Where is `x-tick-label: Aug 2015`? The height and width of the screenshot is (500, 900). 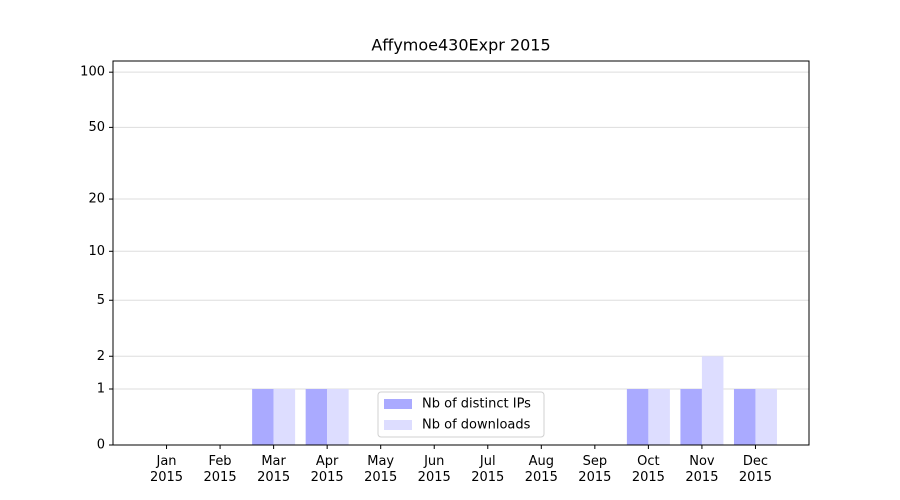
x-tick-label: Aug 2015 is located at coordinates (541, 469).